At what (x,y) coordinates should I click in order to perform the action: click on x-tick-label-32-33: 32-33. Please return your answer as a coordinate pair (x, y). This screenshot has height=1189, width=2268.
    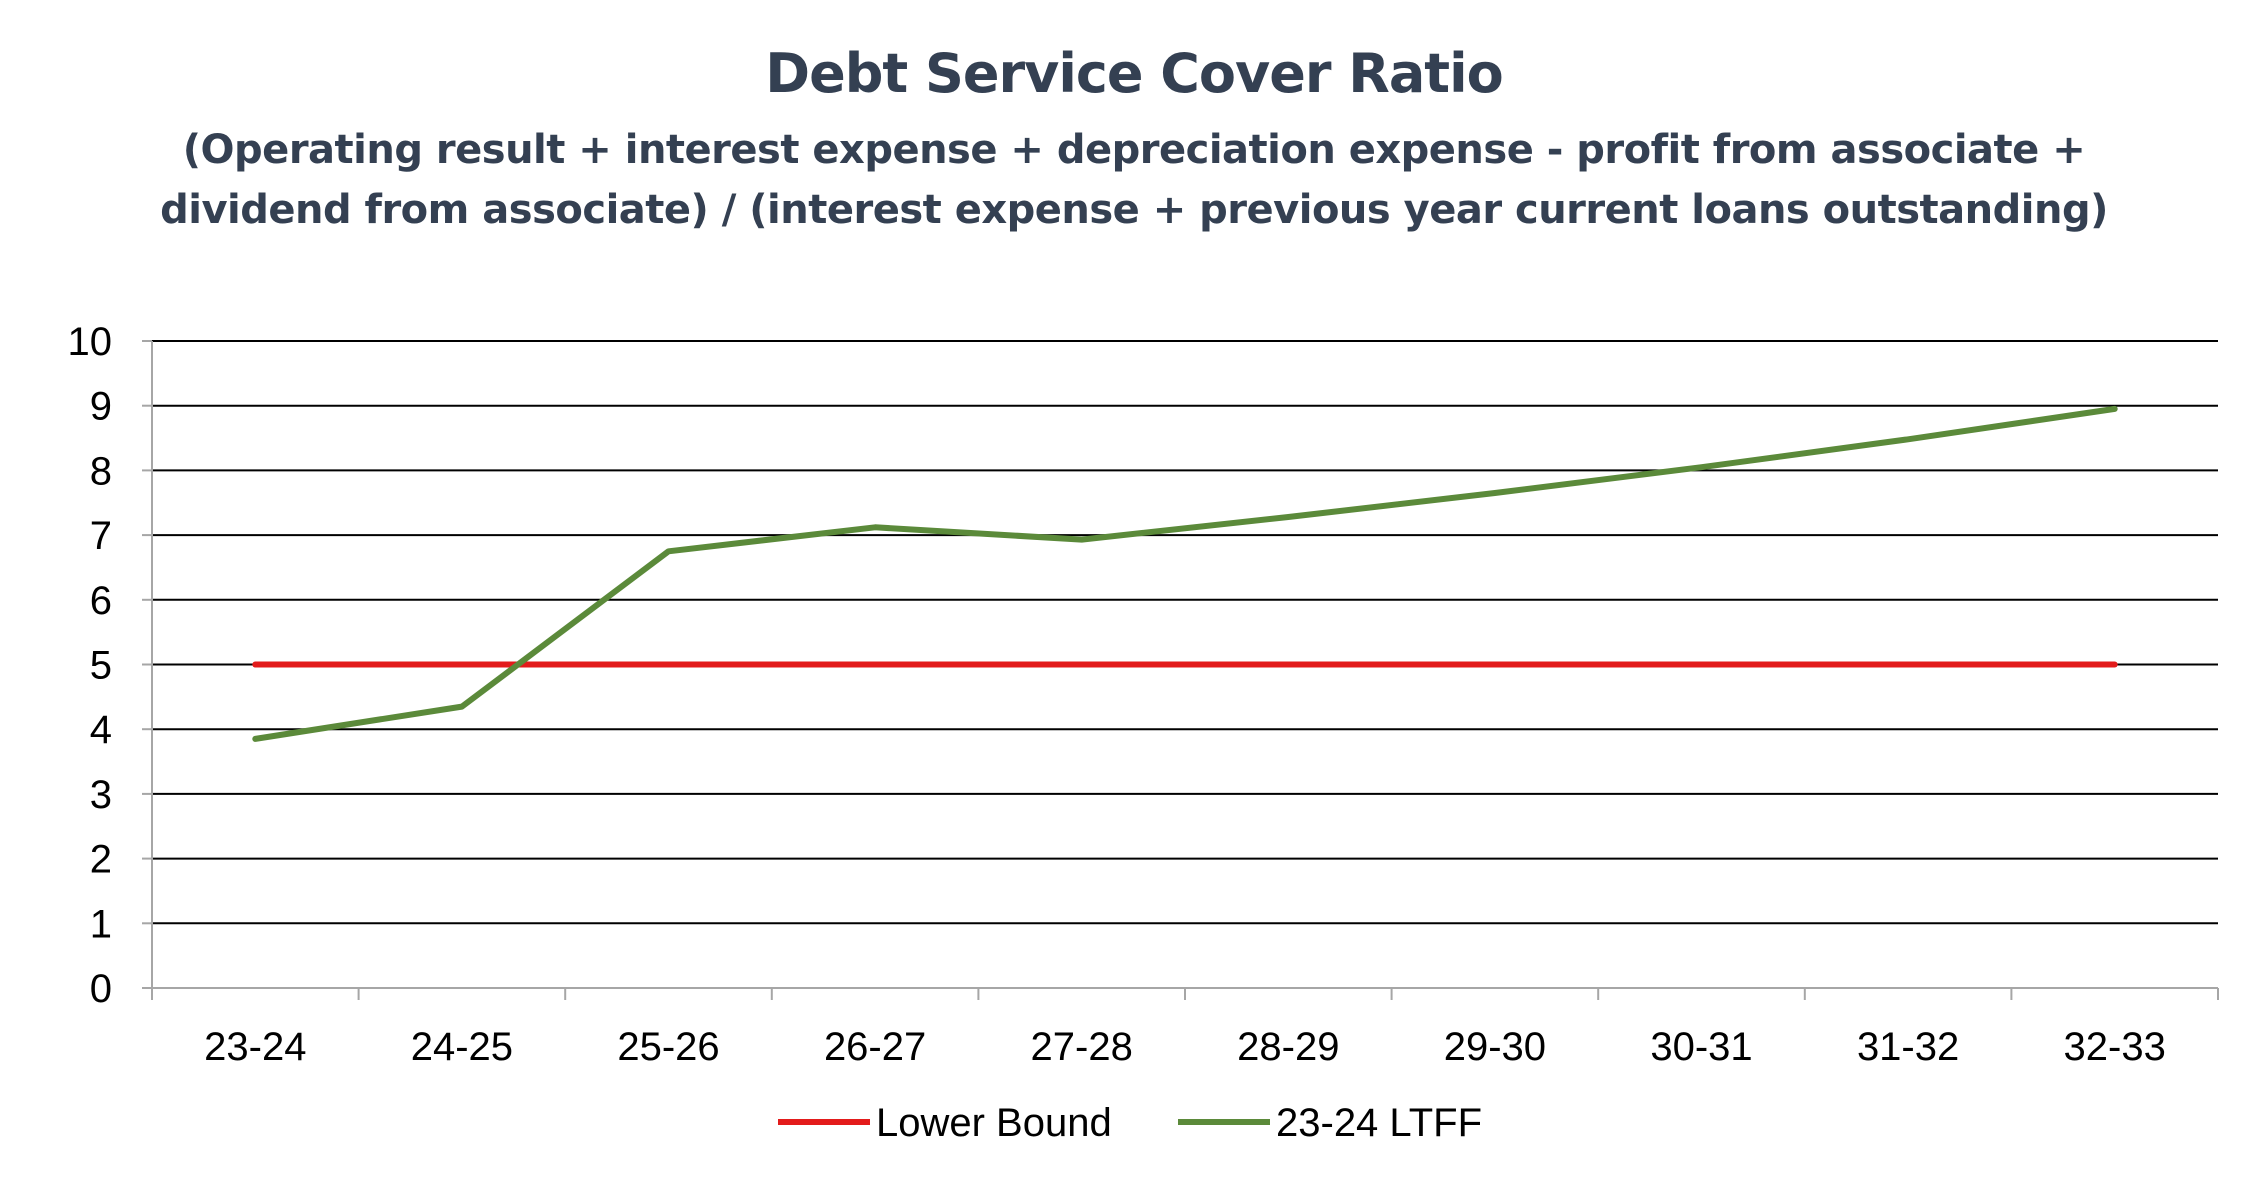
    Looking at the image, I should click on (2115, 1047).